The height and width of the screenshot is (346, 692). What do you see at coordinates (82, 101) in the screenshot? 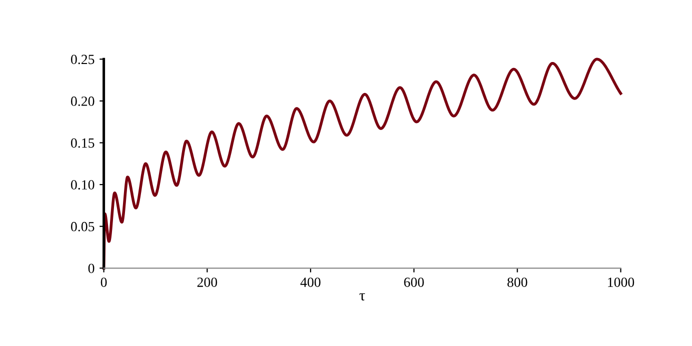
I see `y-tick-label: 0.20` at bounding box center [82, 101].